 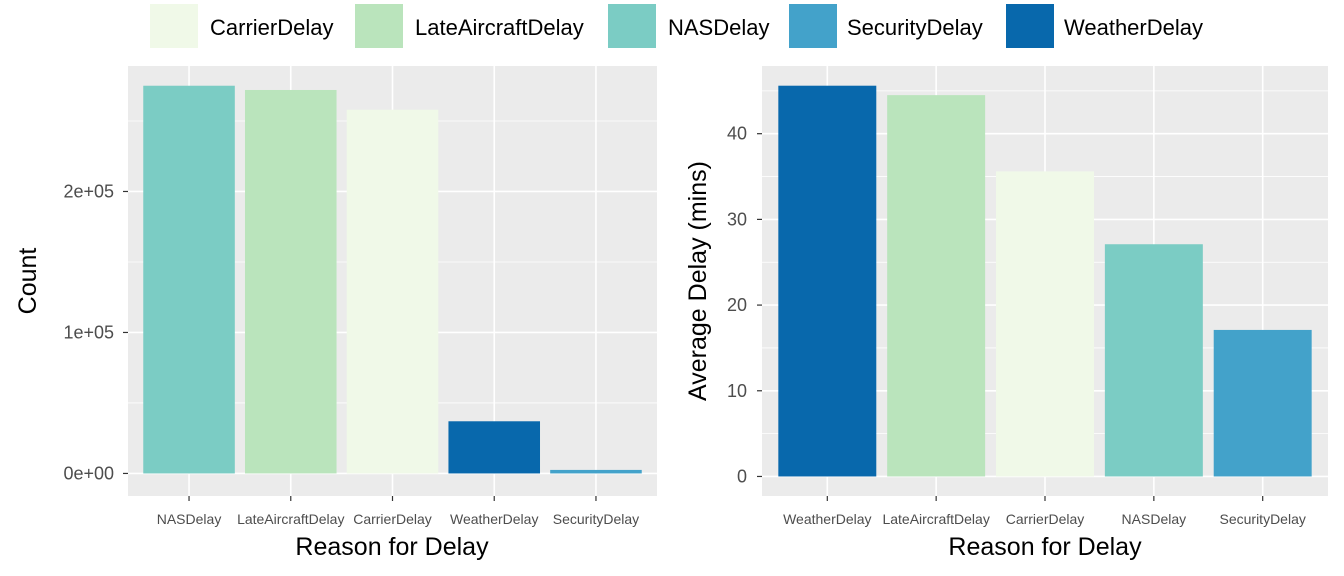 I want to click on y-axis-title: Count, so click(x=28, y=281).